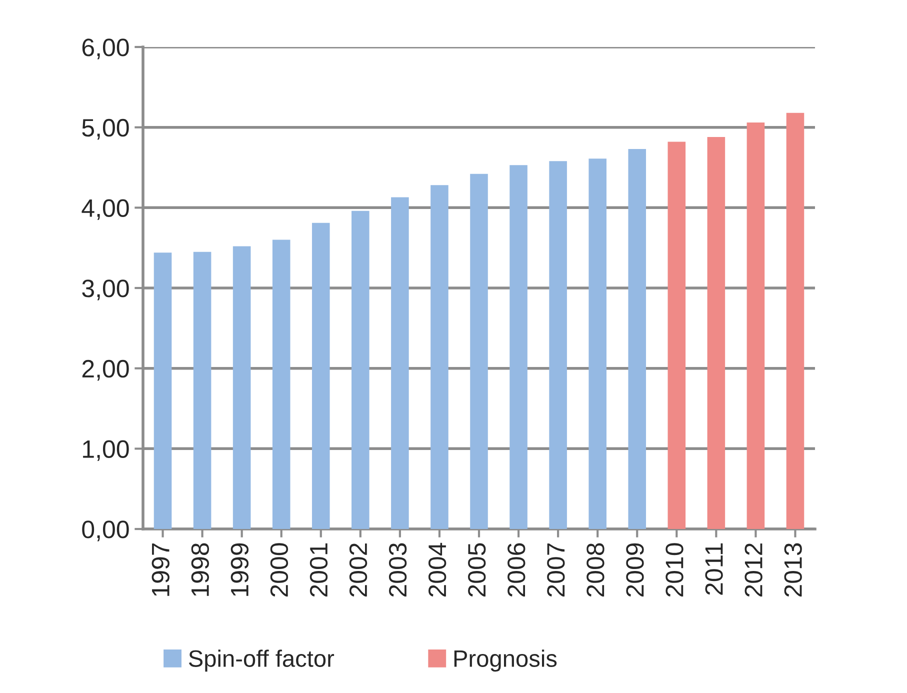 The height and width of the screenshot is (693, 907). I want to click on legend-label: Prognosis, so click(505, 661).